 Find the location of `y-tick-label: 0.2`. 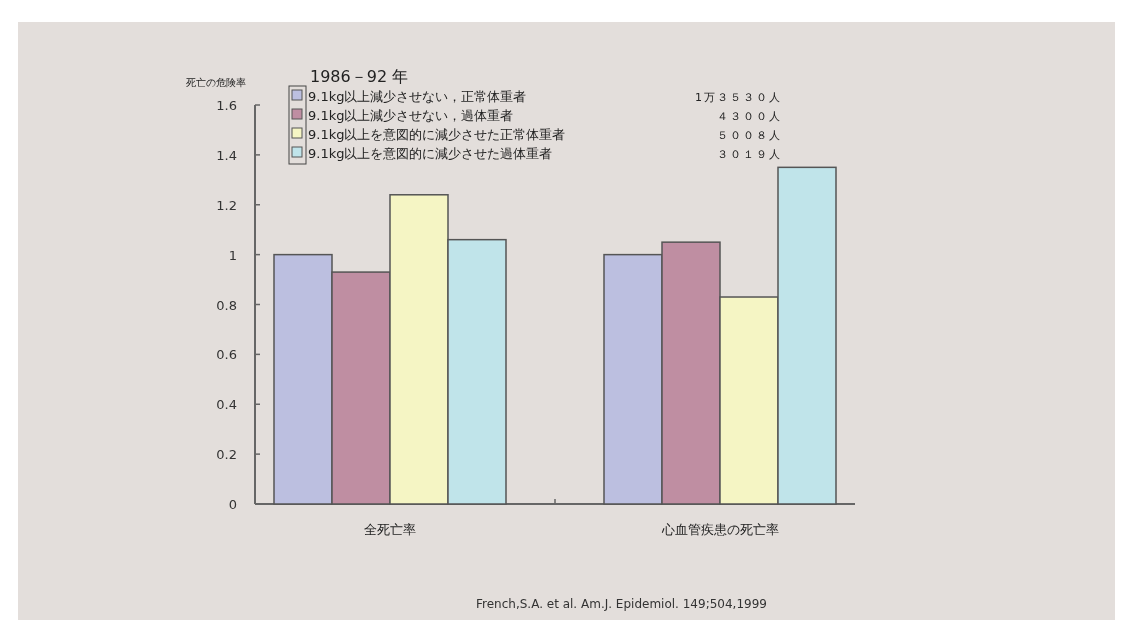

y-tick-label: 0.2 is located at coordinates (226, 455).